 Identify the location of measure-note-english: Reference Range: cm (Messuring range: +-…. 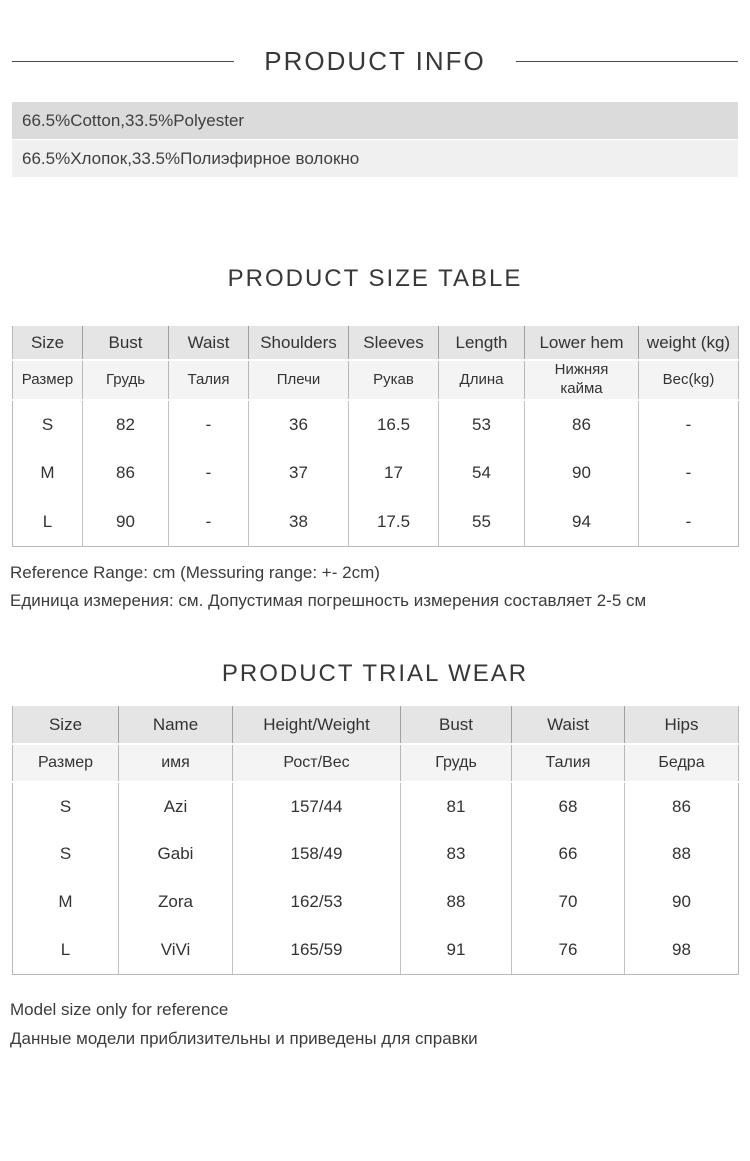
(195, 572).